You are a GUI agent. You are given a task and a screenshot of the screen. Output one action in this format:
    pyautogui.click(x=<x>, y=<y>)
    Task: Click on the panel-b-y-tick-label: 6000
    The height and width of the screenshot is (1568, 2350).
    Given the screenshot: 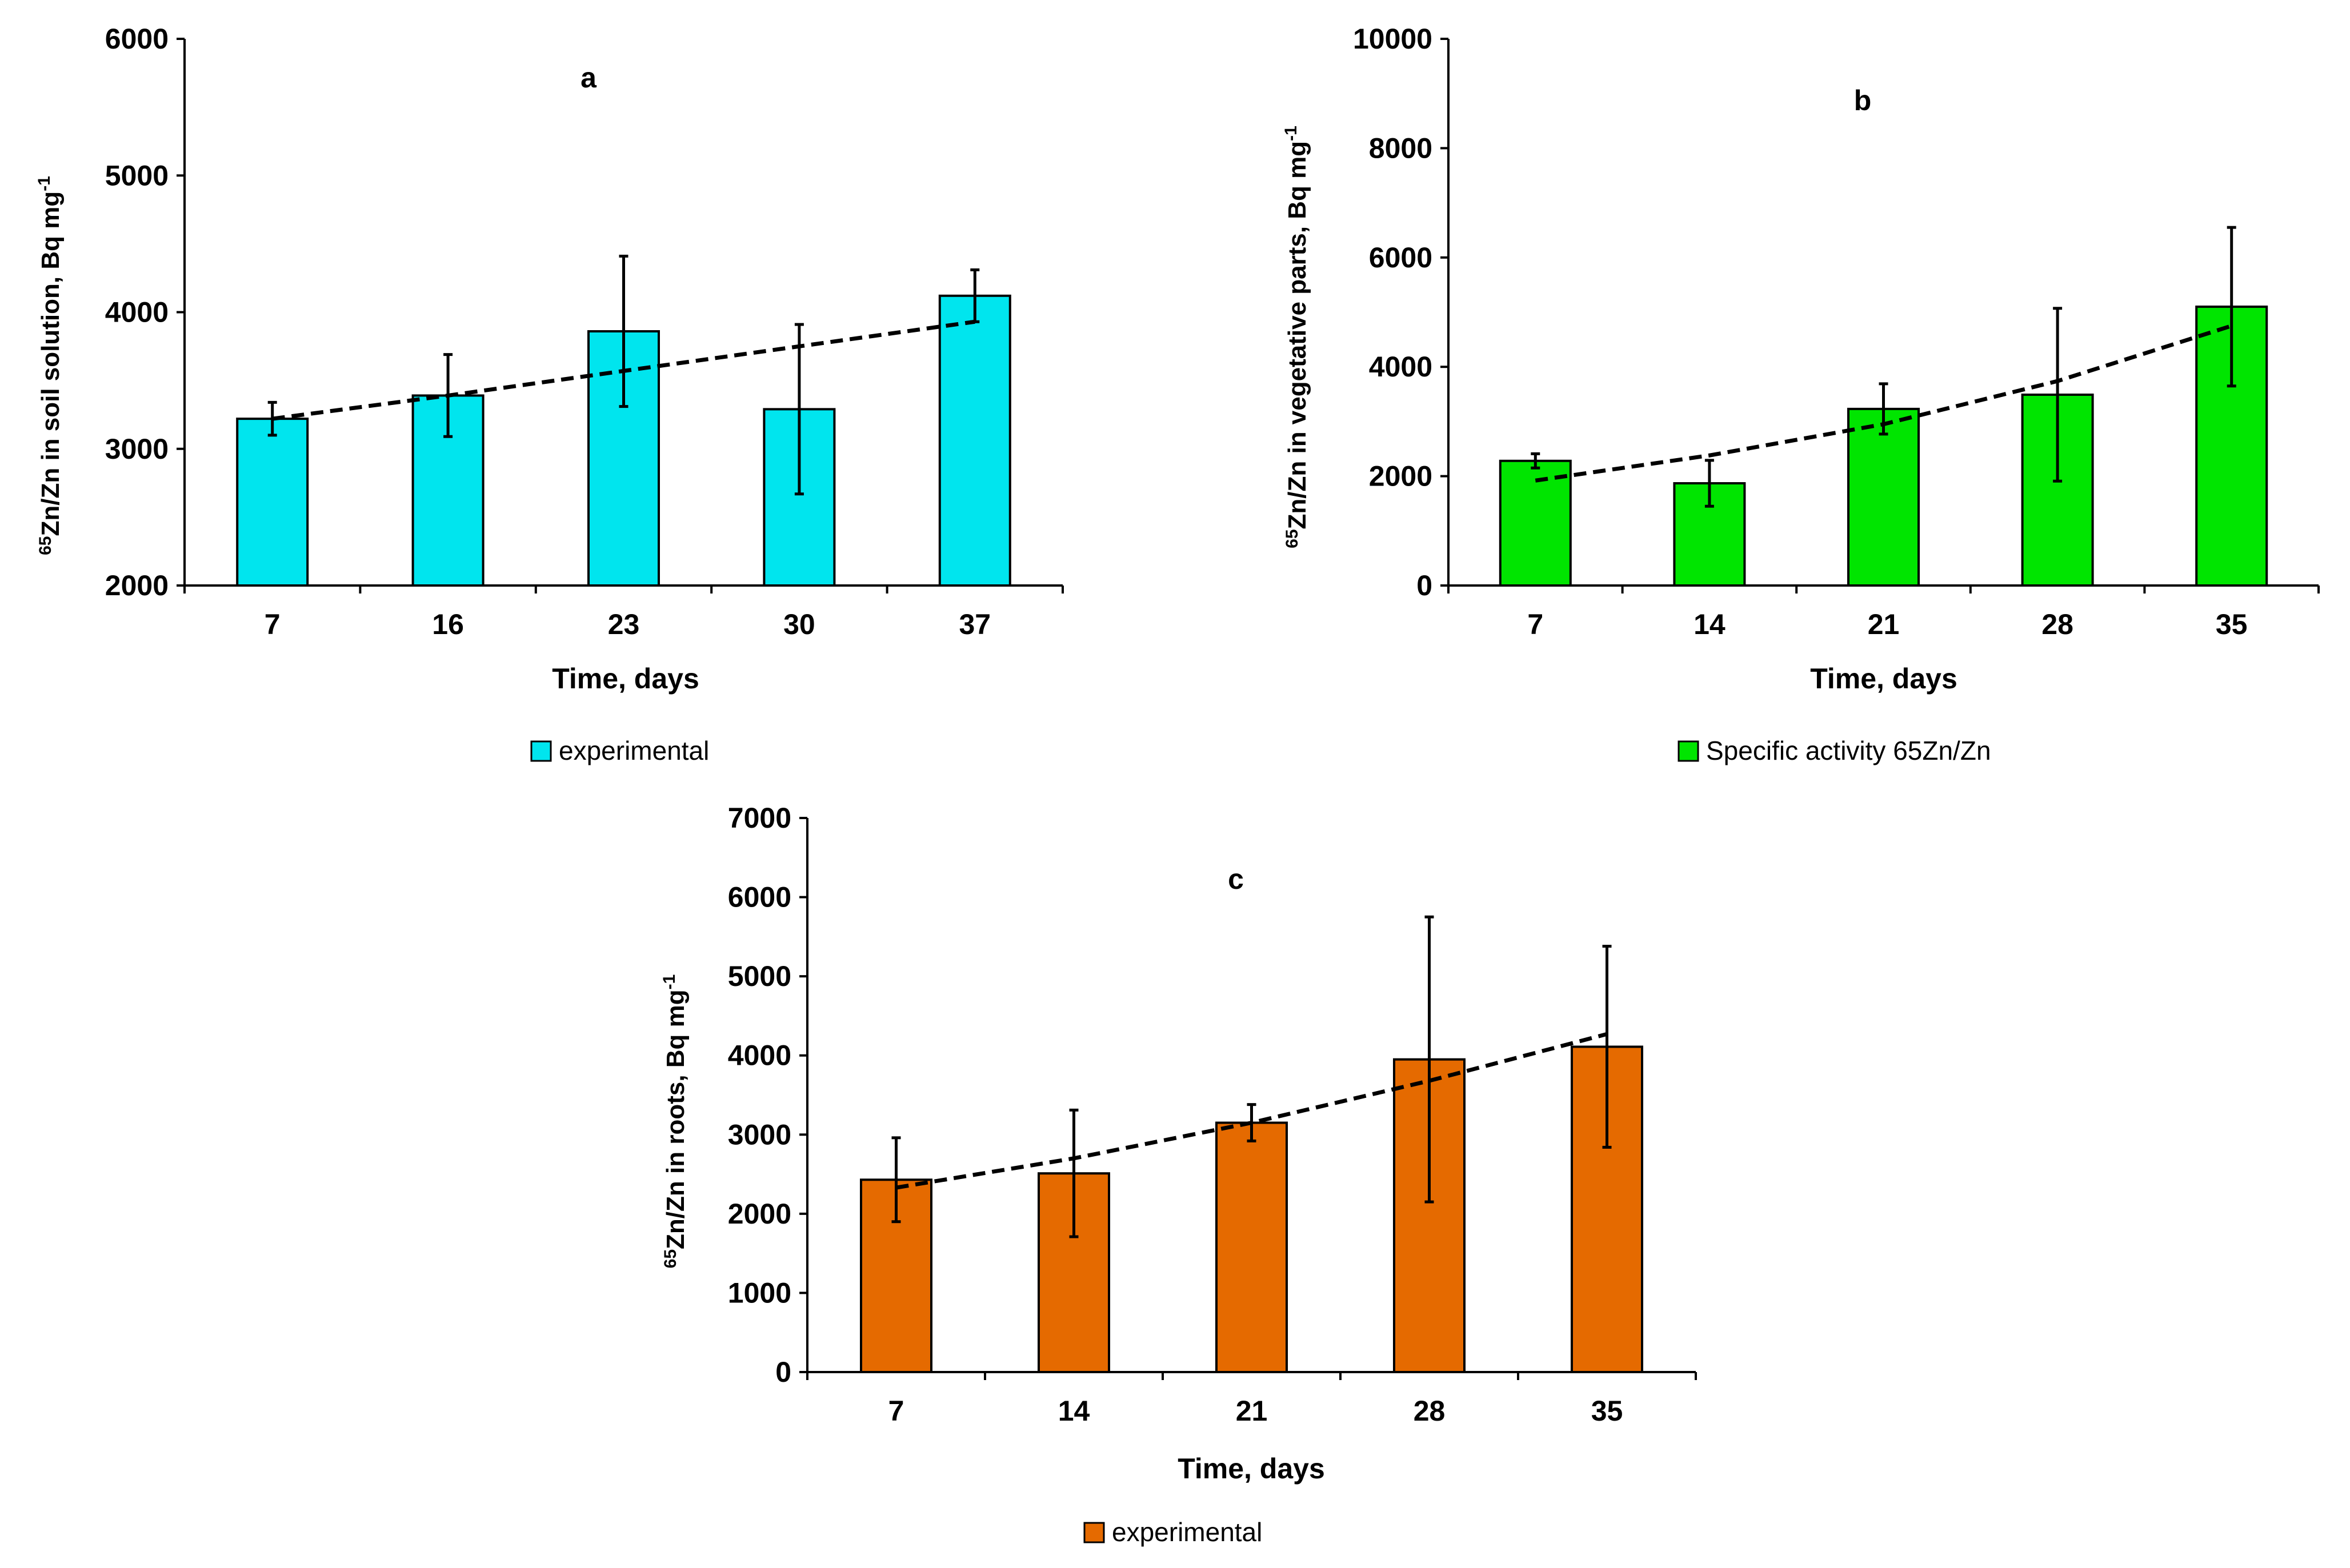 What is the action you would take?
    pyautogui.click(x=1400, y=258)
    